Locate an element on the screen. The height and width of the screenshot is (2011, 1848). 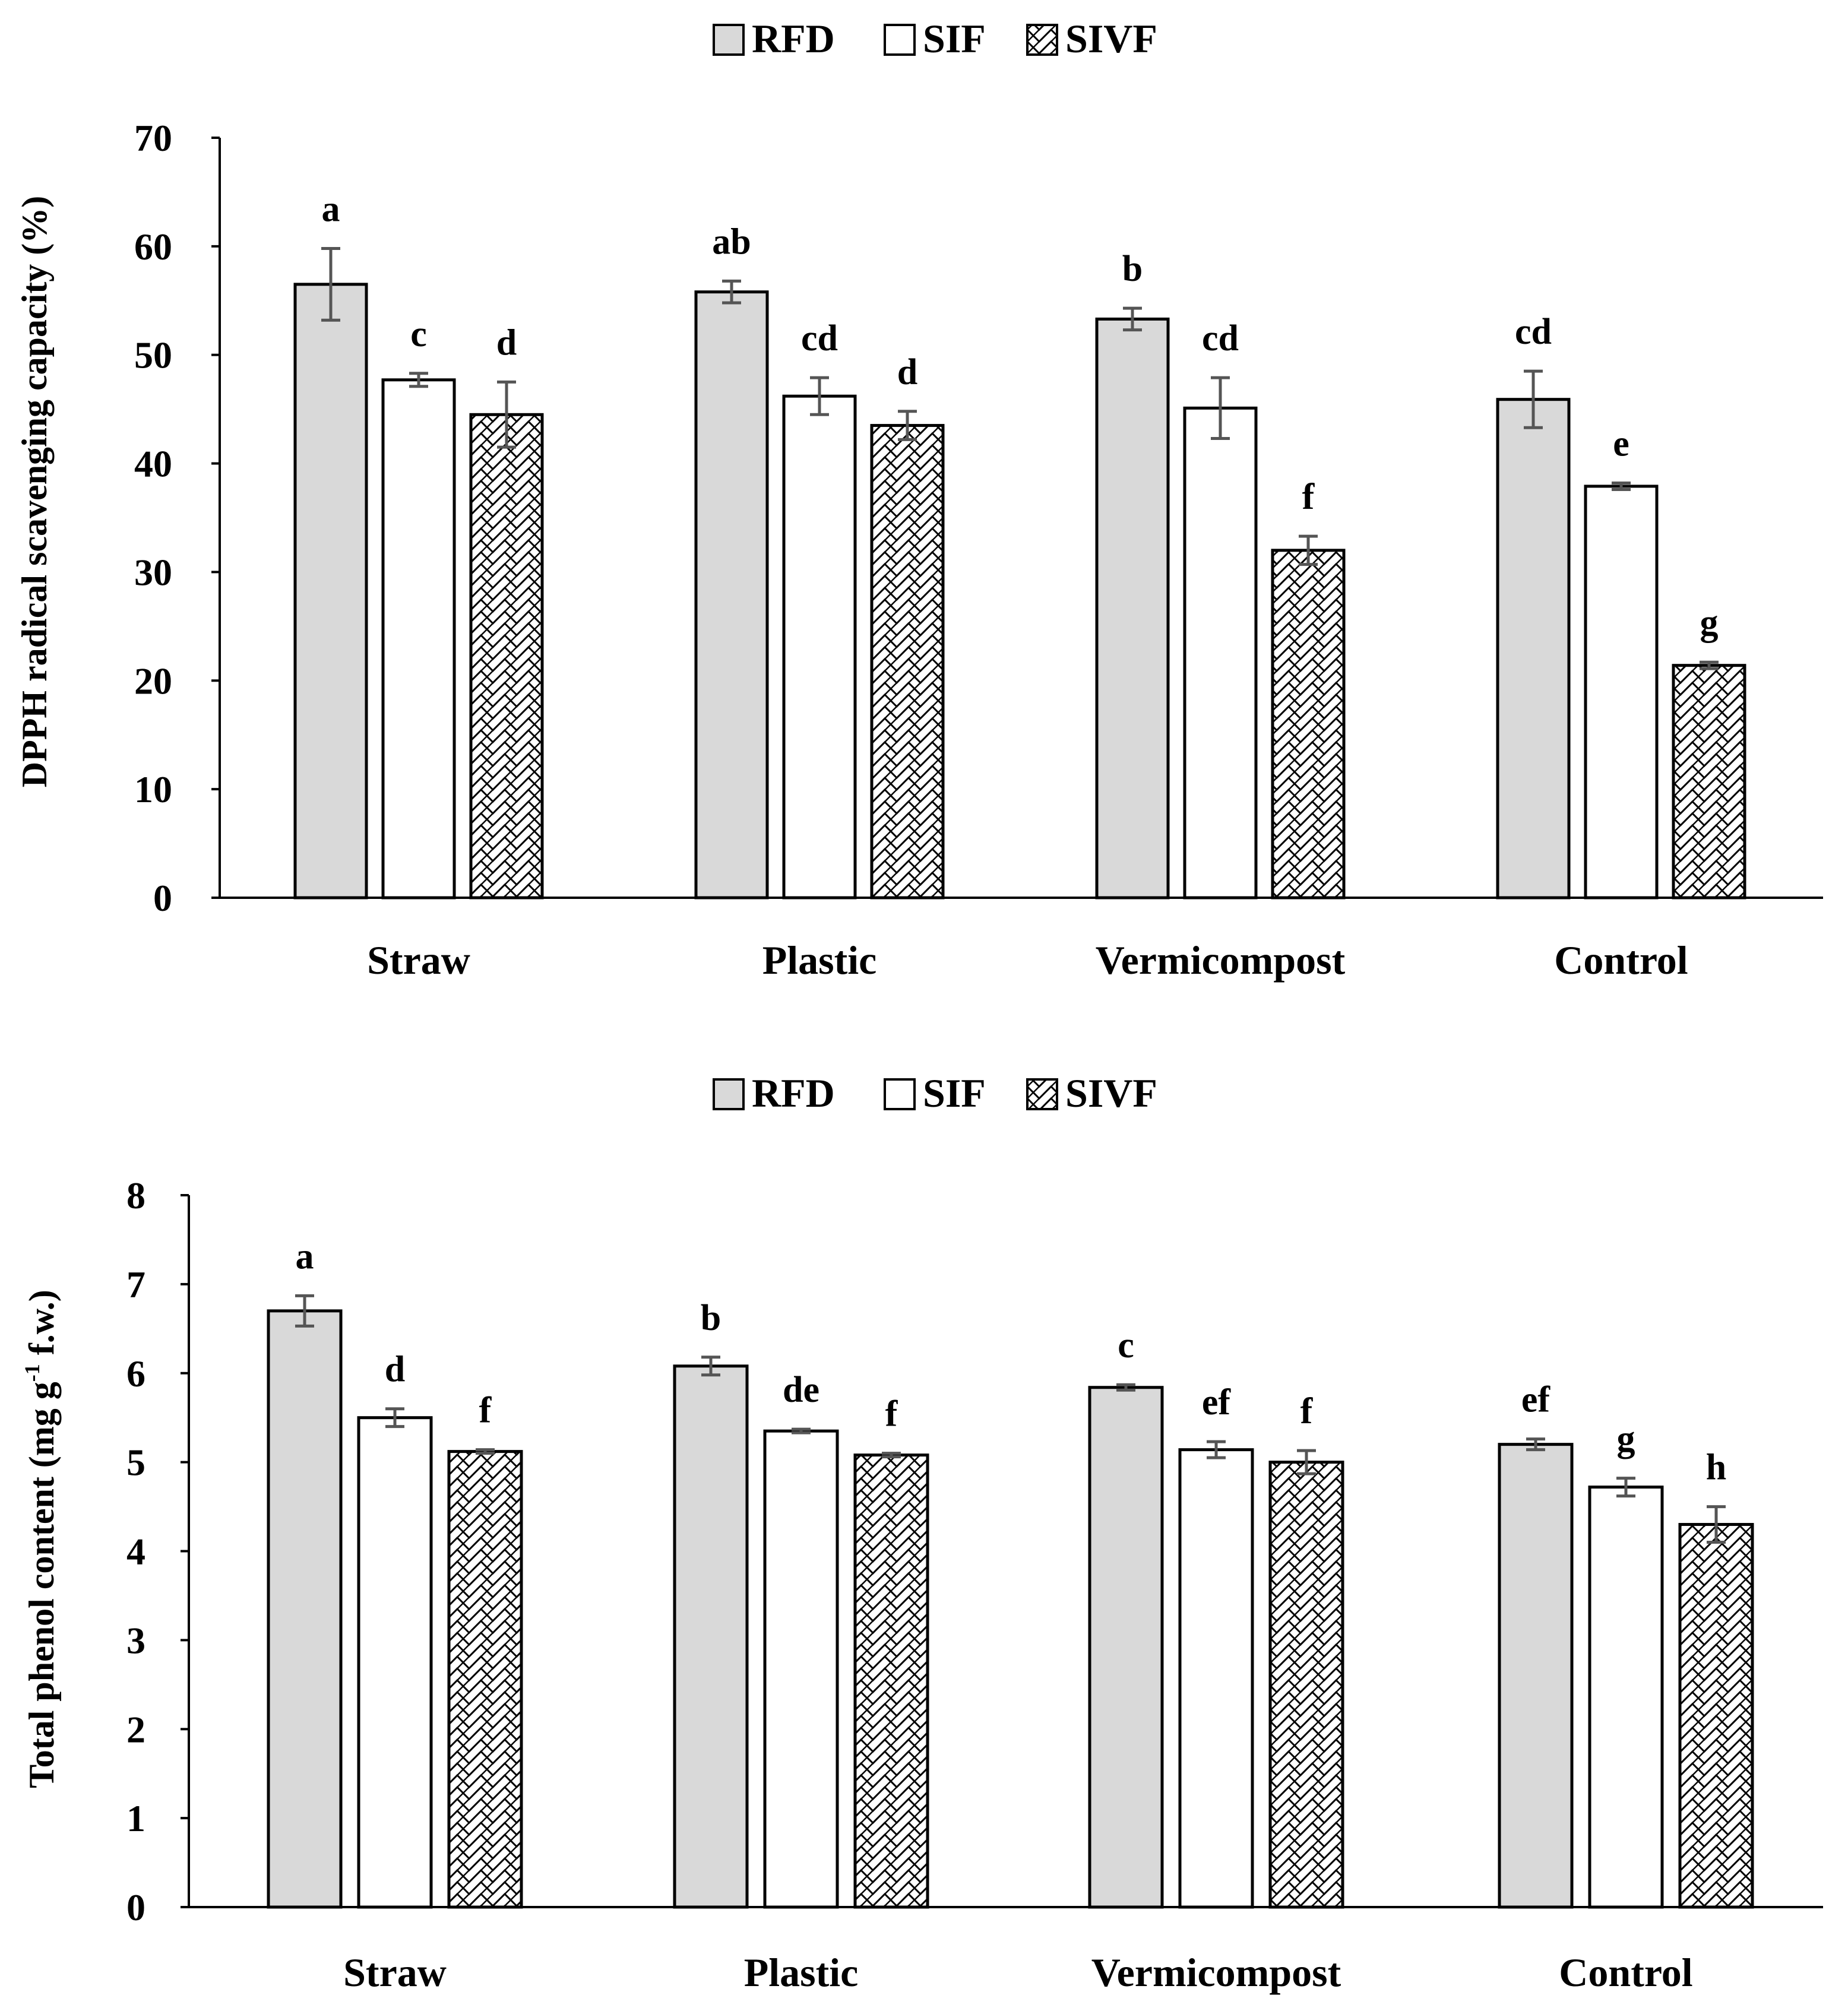
dpph-bar-rfd-control is located at coordinates (1533, 649).